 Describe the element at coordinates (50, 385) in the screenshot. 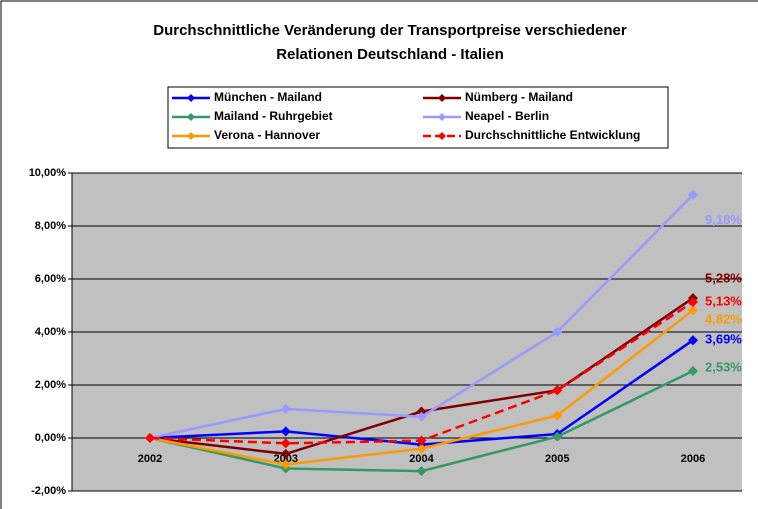

I see `y-tick-label: 2,00%` at that location.